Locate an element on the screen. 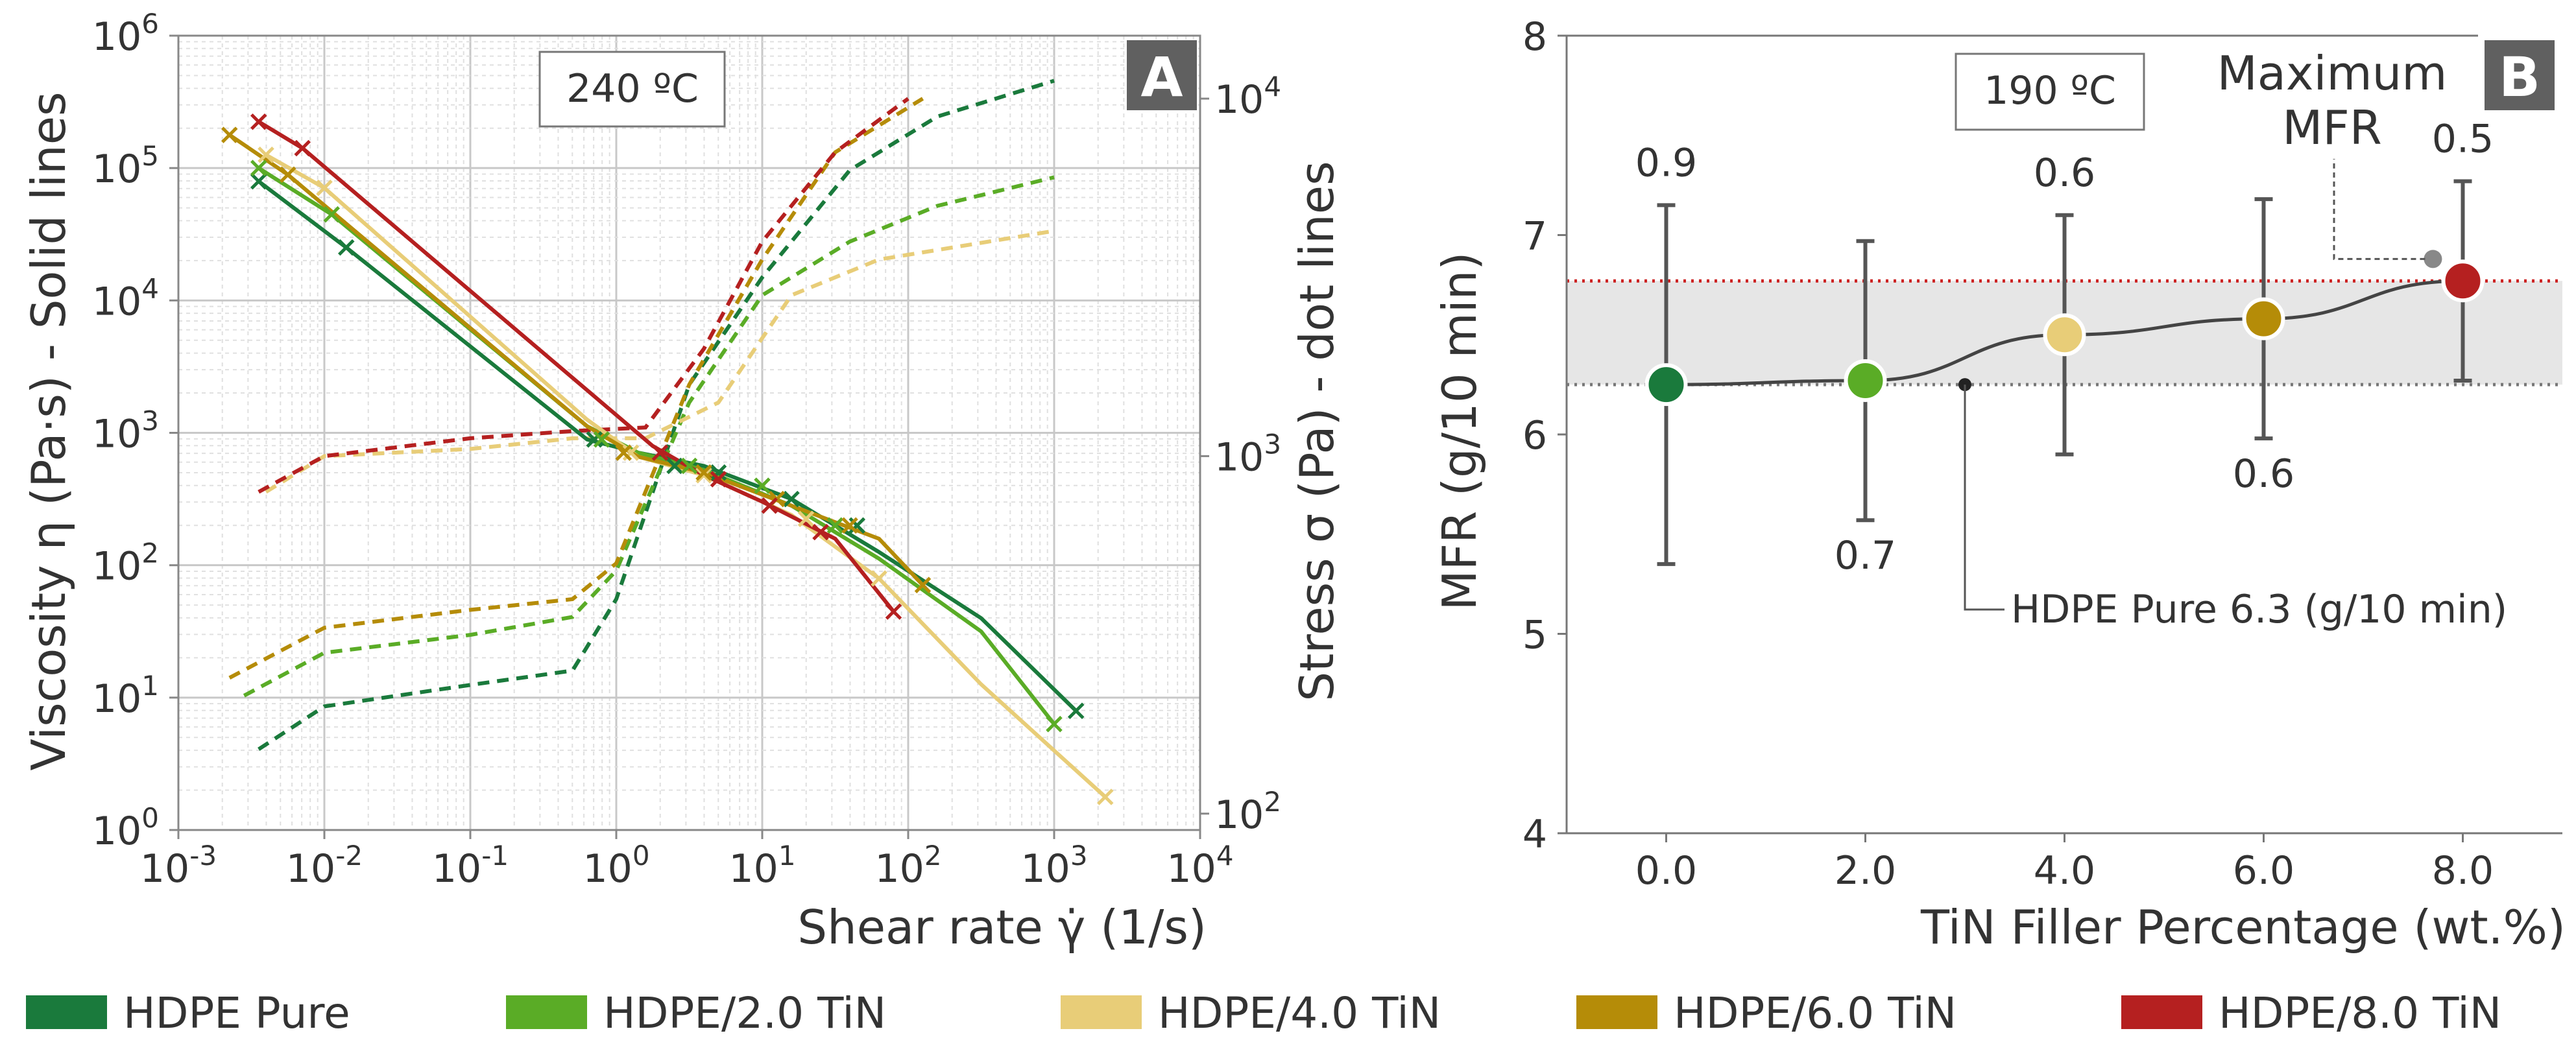 The height and width of the screenshot is (1055, 2576). temperature-label-b: 190 ºC is located at coordinates (2050, 90).